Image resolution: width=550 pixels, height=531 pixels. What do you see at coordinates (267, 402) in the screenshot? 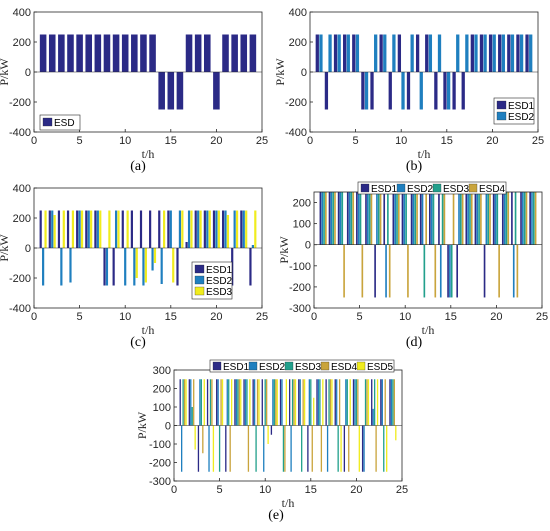
I see `bar-esd4-t10` at bounding box center [267, 402].